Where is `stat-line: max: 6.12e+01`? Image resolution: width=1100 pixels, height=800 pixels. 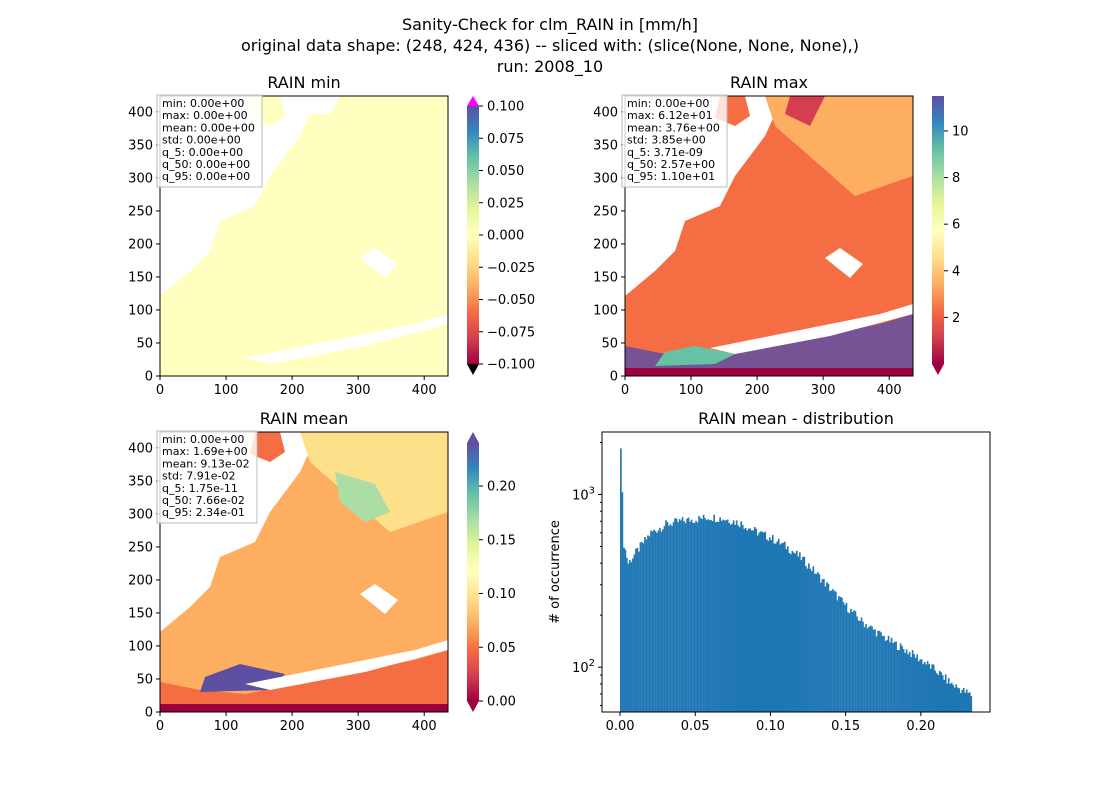 stat-line: max: 6.12e+01 is located at coordinates (670, 115).